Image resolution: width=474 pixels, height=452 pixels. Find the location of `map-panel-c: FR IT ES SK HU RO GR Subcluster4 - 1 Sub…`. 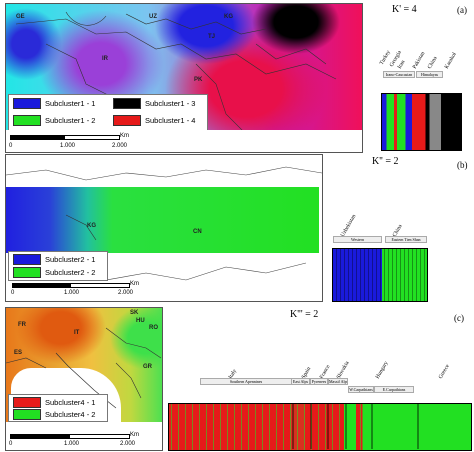

map-panel-c: FR IT ES SK HU RO GR Subcluster4 - 1 Sub… is located at coordinates (84, 379).